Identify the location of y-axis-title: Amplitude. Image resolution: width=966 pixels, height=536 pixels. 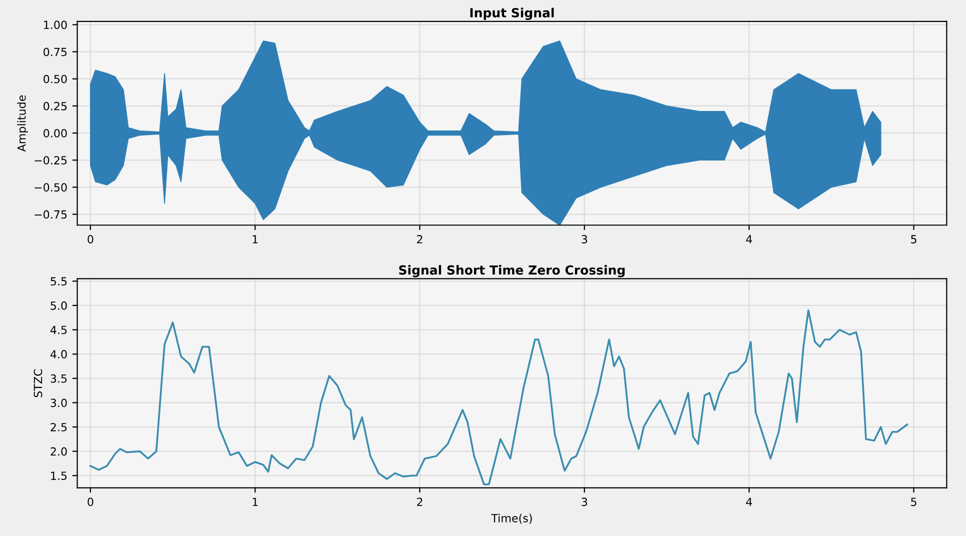
(22, 123).